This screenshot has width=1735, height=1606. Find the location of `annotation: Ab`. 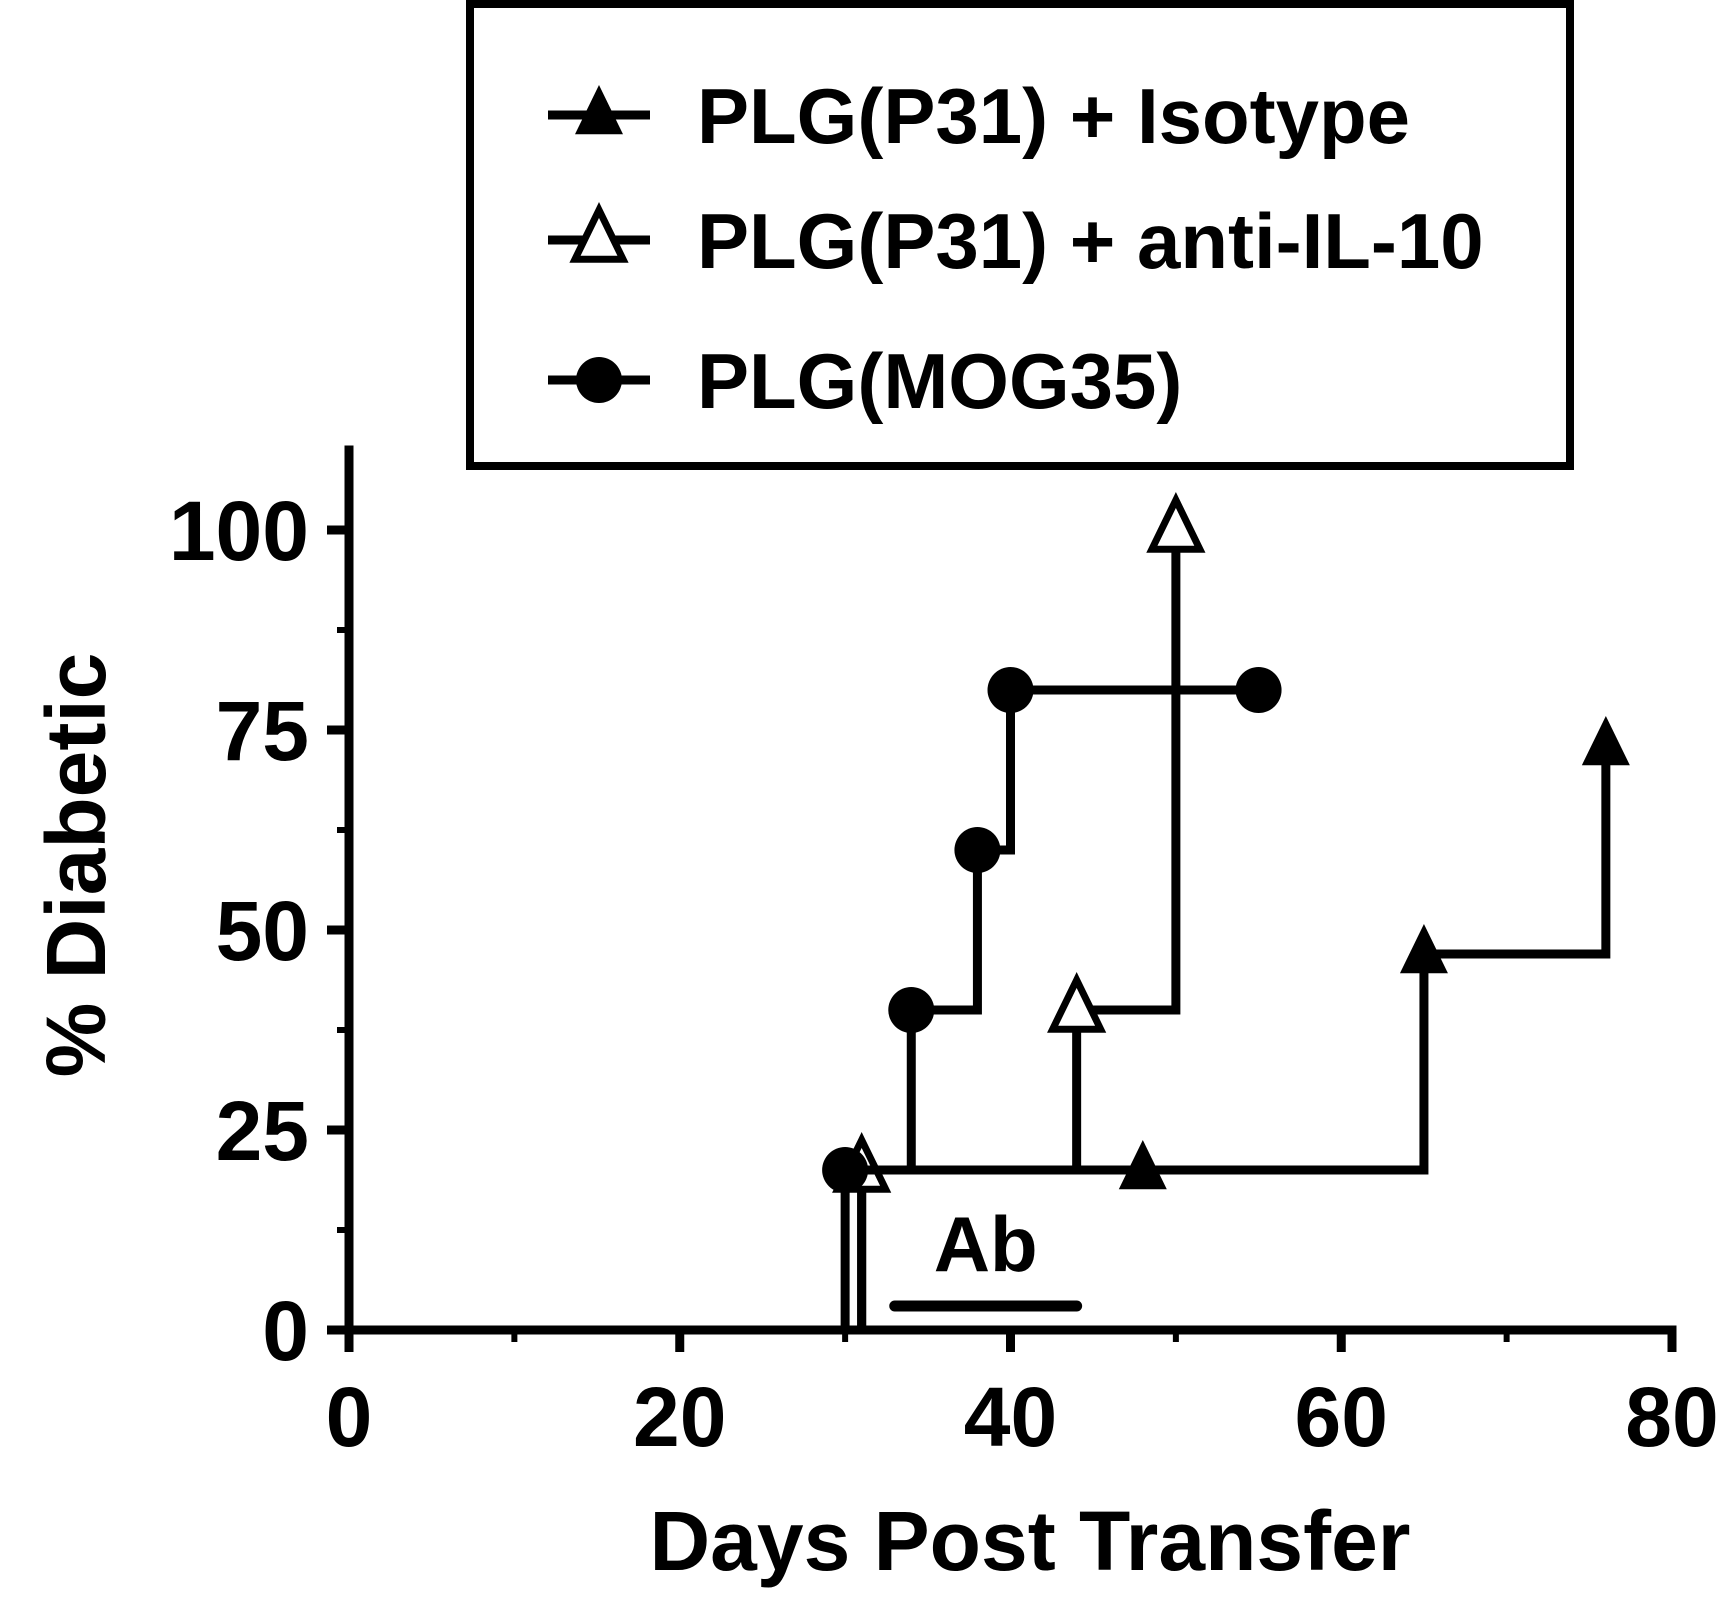

annotation: Ab is located at coordinates (986, 1256).